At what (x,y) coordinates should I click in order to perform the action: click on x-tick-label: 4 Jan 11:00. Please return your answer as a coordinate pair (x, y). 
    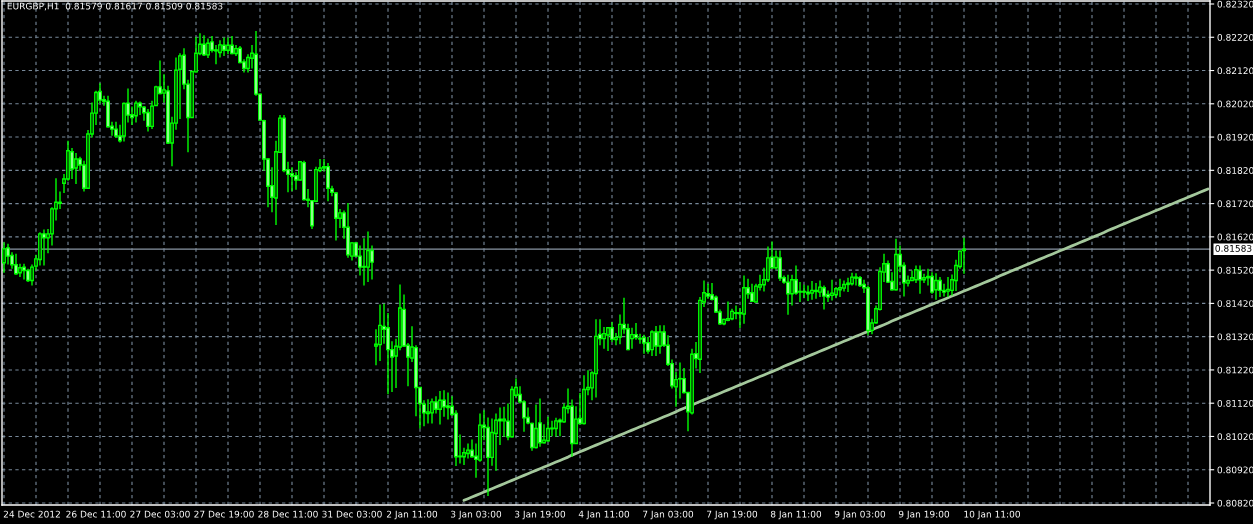
    Looking at the image, I should click on (604, 515).